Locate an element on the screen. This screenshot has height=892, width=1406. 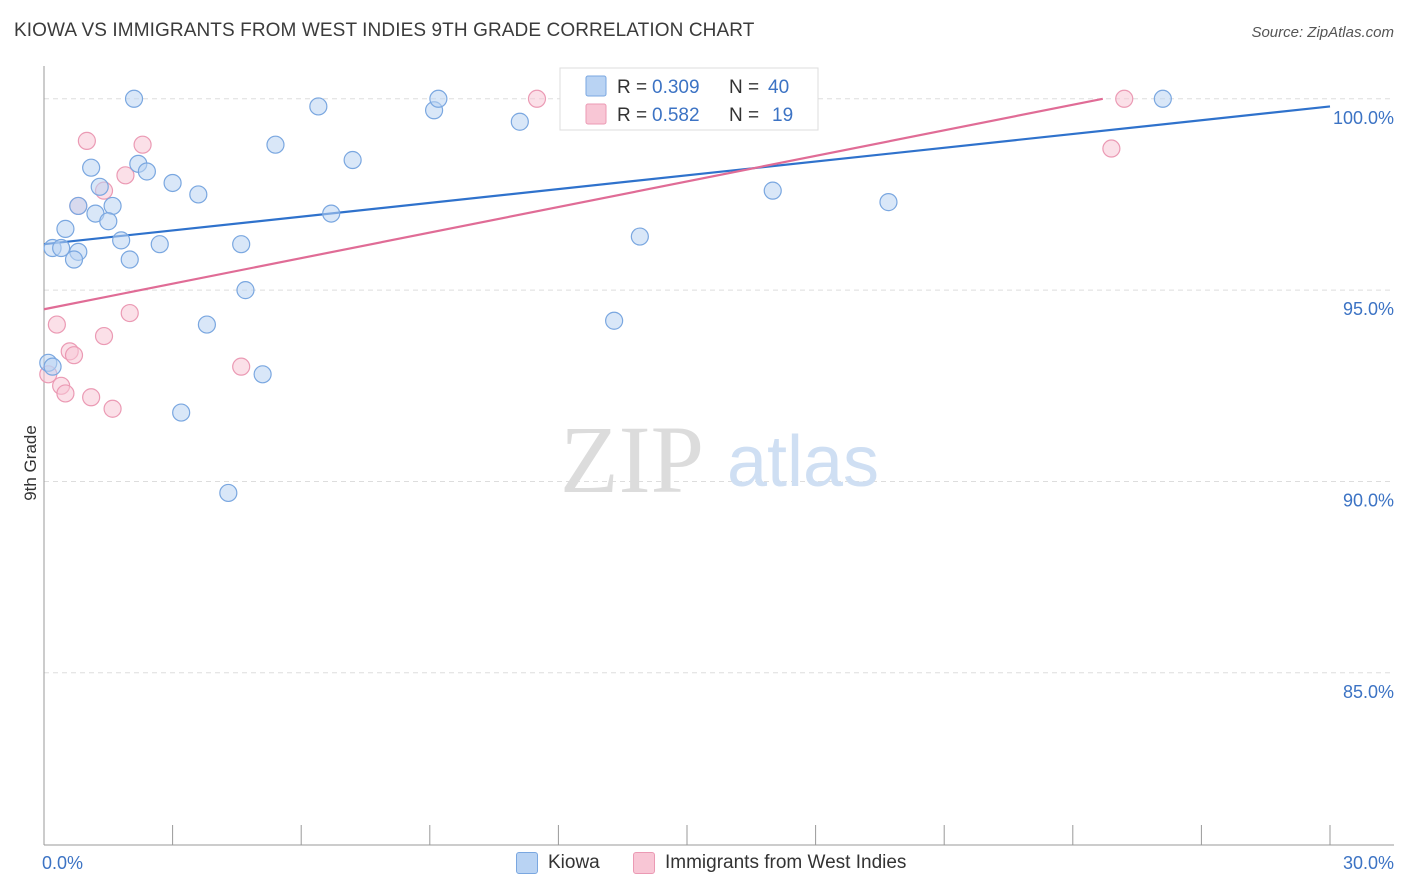
legend-wi-r-label: R = is located at coordinates (632, 115).